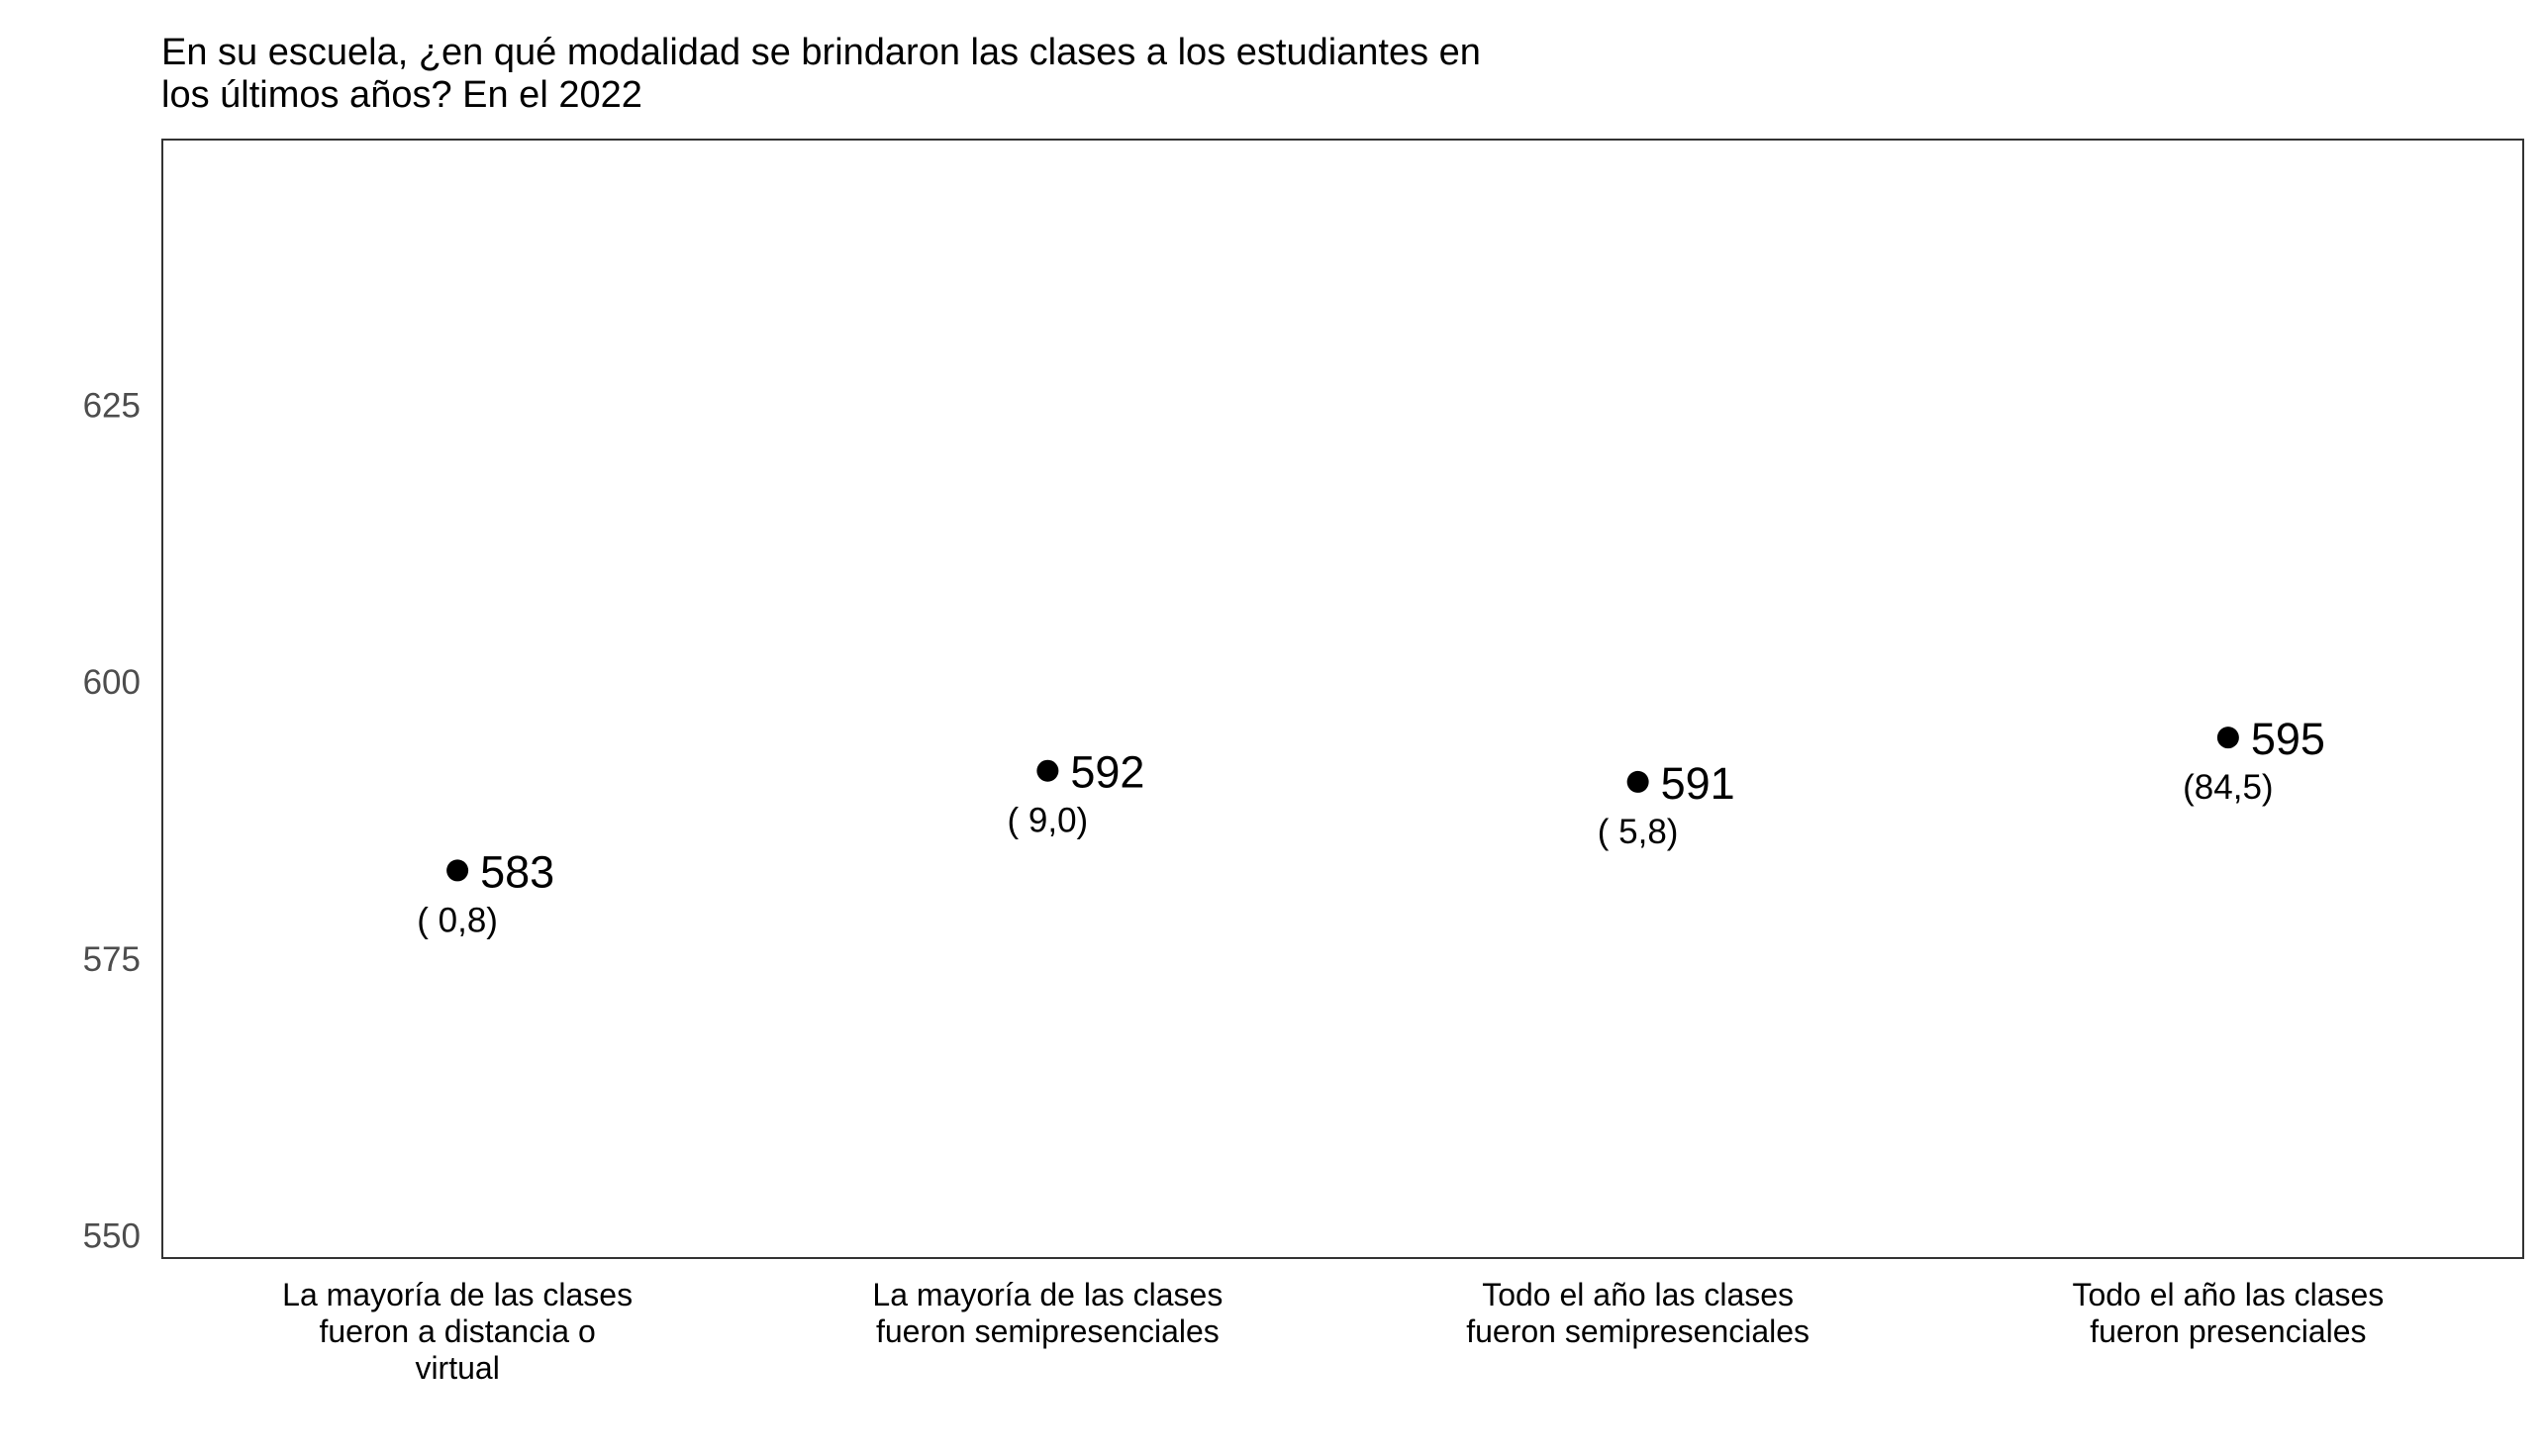 This screenshot has height=1456, width=2545. Describe the element at coordinates (1698, 783) in the screenshot. I see `value-label: 591` at that location.